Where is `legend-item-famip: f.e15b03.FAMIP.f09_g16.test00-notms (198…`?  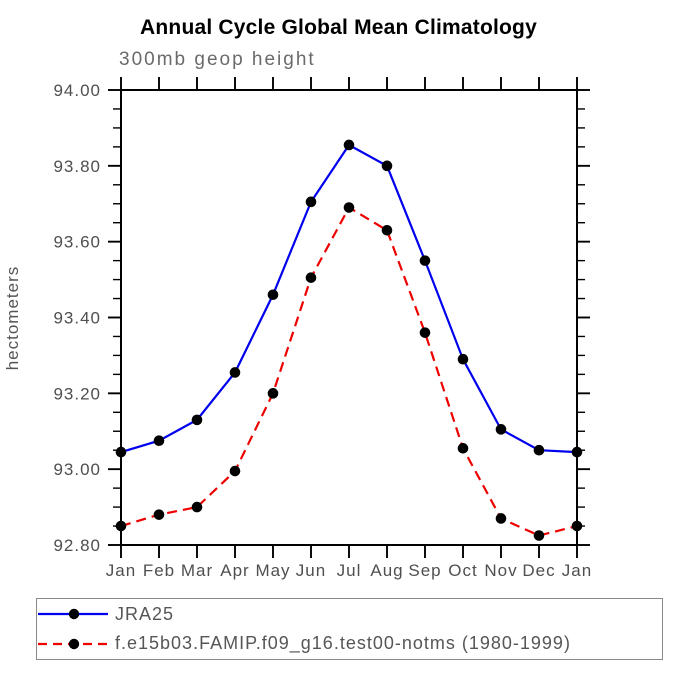
legend-item-famip: f.e15b03.FAMIP.f09_g16.test00-notms (198… is located at coordinates (349, 644).